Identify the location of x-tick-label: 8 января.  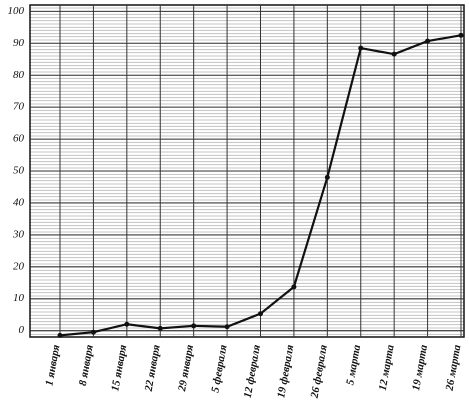
(86, 365).